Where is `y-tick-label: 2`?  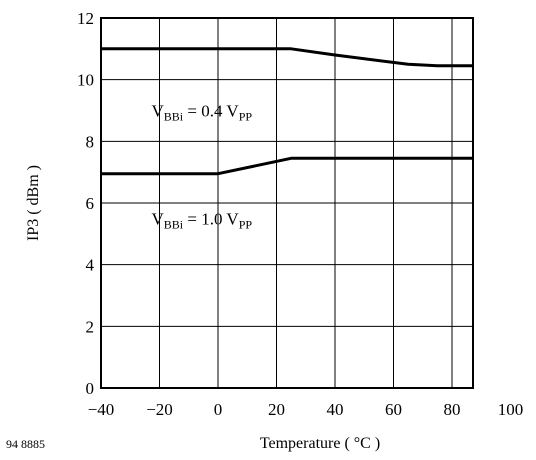
y-tick-label: 2 is located at coordinates (90, 326).